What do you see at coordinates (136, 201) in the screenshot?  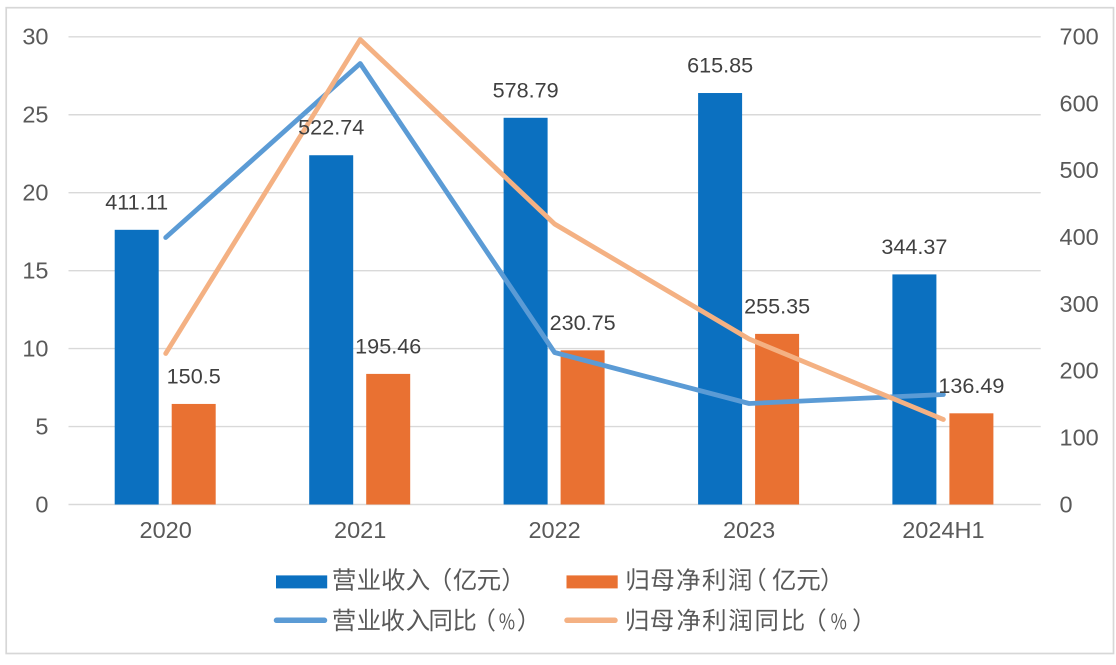 I see `svg-text: 411.11` at bounding box center [136, 201].